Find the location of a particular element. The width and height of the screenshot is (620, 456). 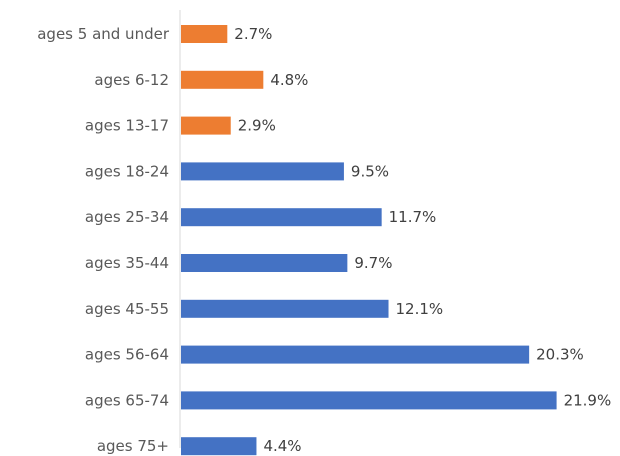

value-label: 2.7% is located at coordinates (253, 34).